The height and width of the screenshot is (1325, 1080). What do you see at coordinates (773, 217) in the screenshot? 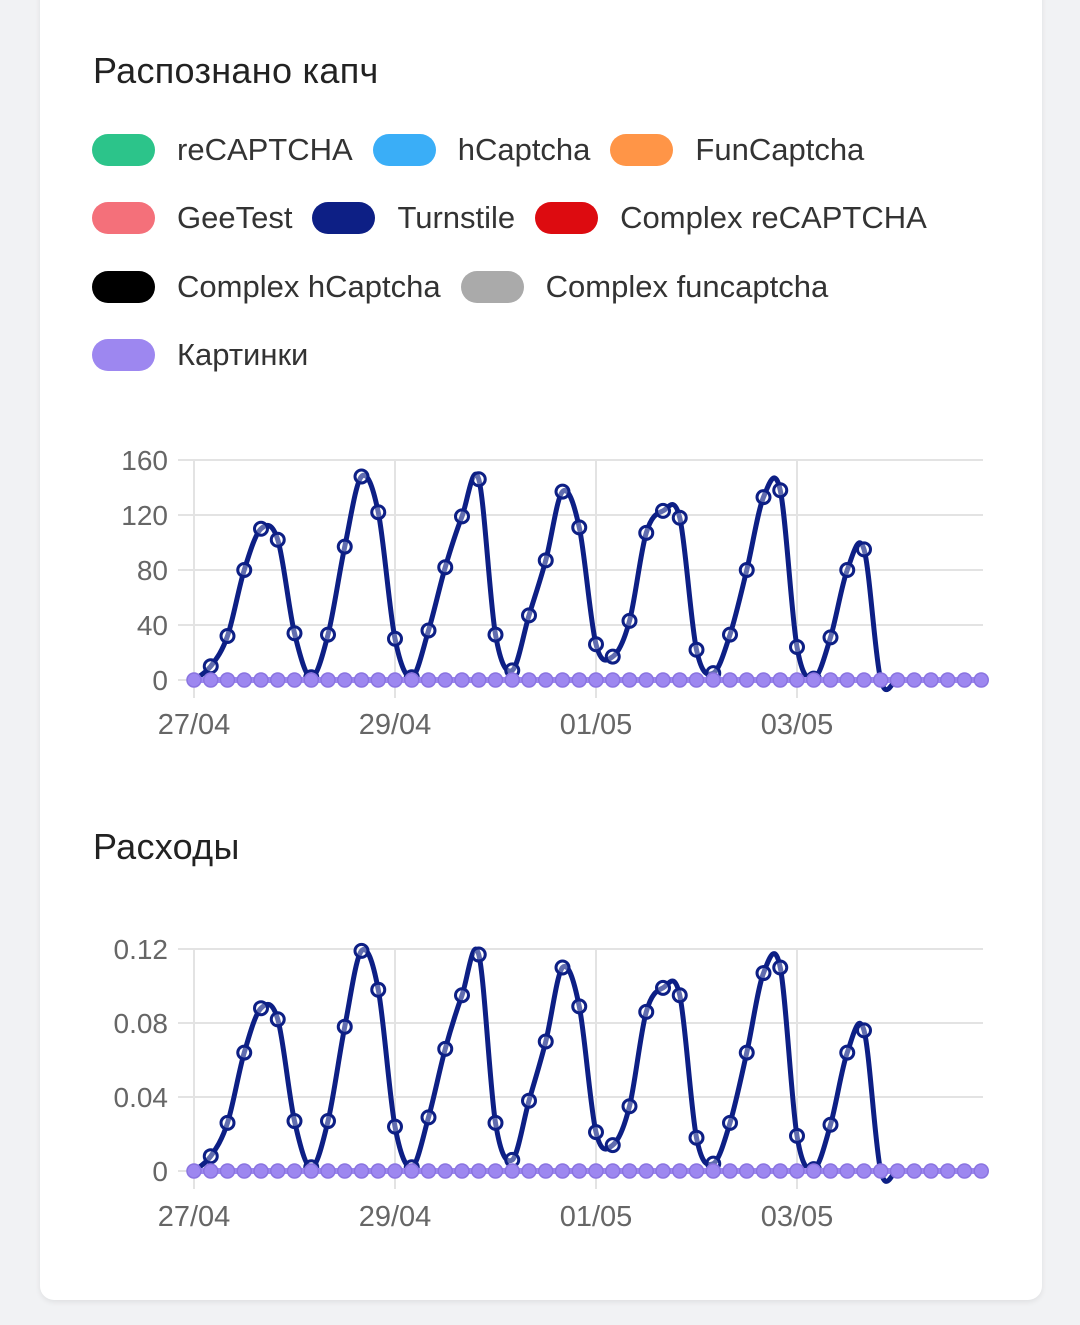
I see `legend-label-complex-recaptcha: Complex reCAPTCHA` at bounding box center [773, 217].